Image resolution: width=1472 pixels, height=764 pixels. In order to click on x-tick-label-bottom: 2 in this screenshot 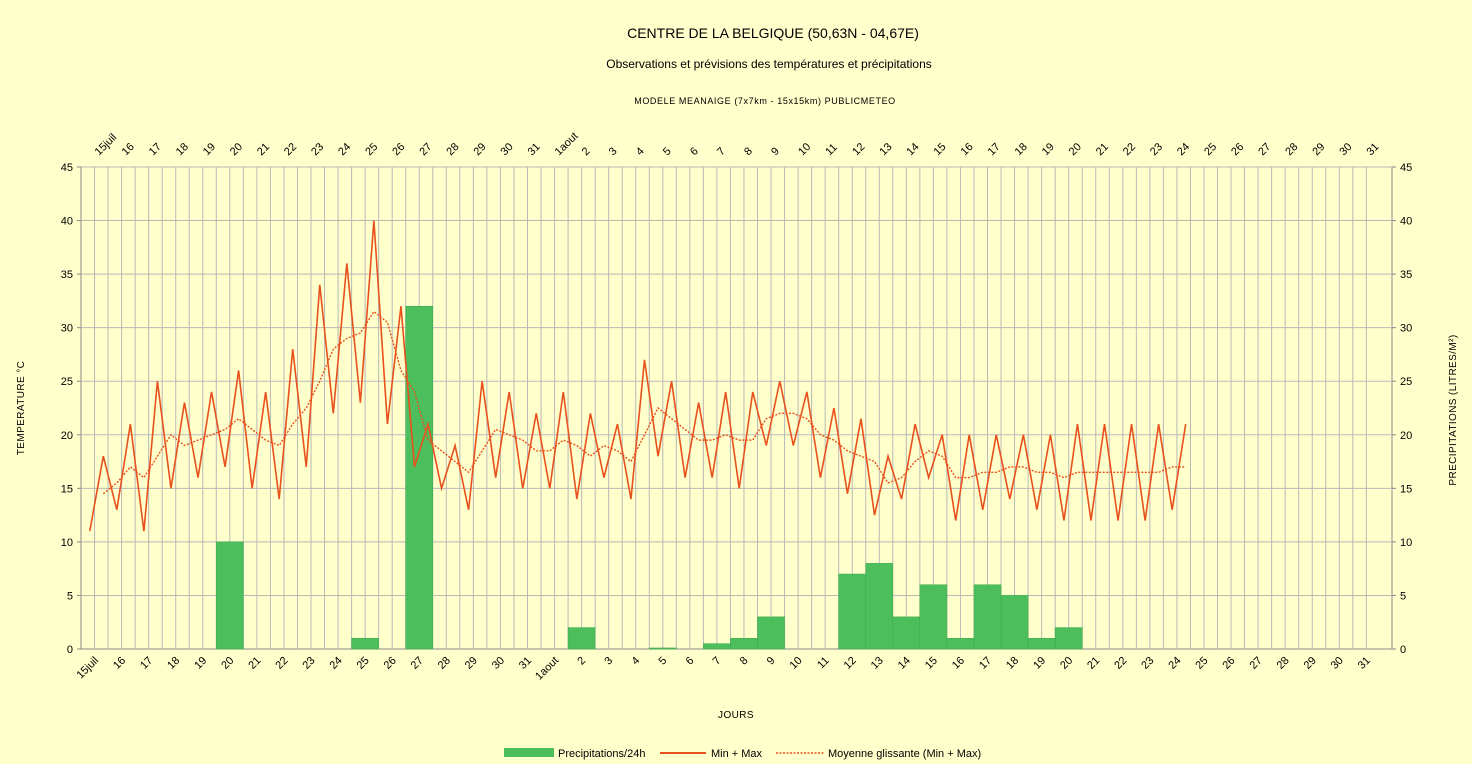, I will do `click(581, 661)`.